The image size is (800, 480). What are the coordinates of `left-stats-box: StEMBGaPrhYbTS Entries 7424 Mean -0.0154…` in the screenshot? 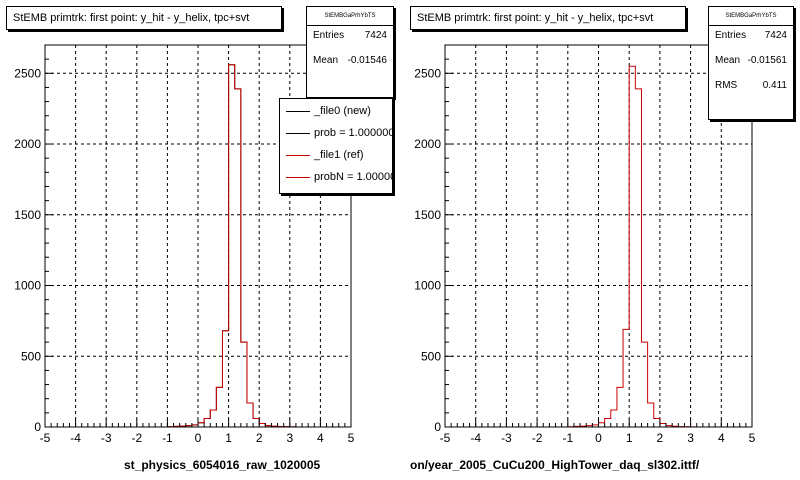 It's located at (350, 52).